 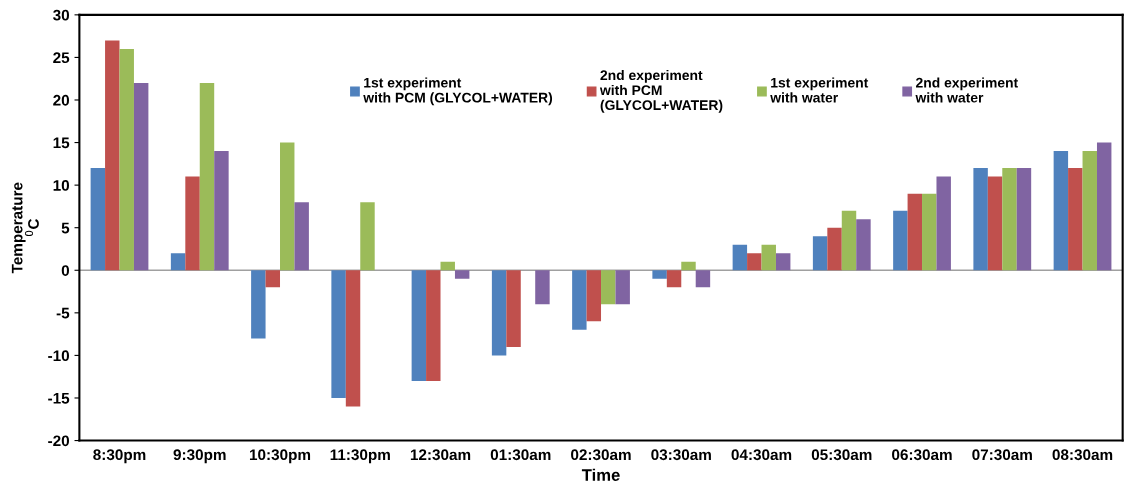 I want to click on x-tick-label: 9:30pm, so click(x=199, y=456).